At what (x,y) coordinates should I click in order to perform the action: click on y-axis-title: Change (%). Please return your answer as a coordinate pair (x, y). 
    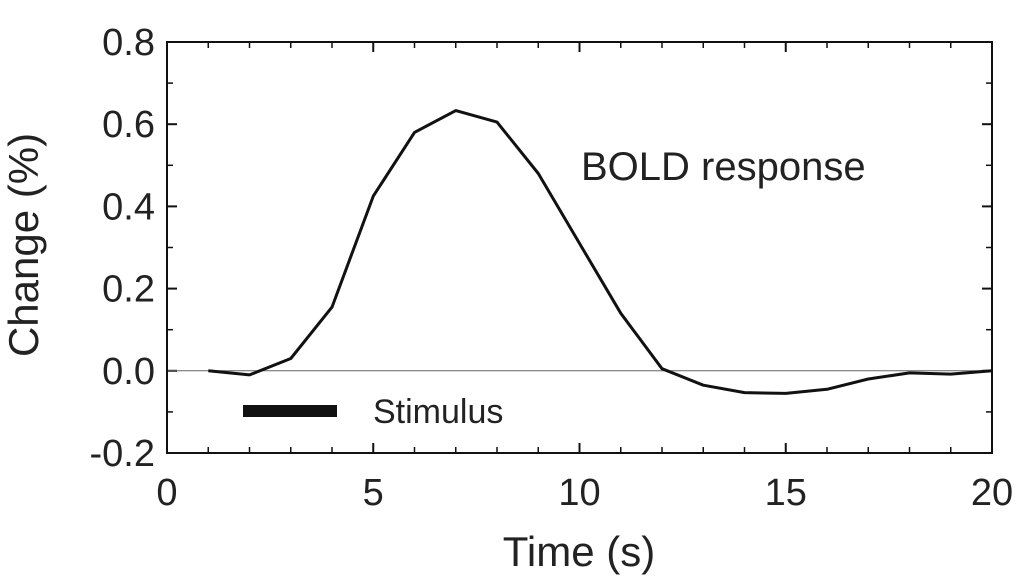
    Looking at the image, I should click on (23, 245).